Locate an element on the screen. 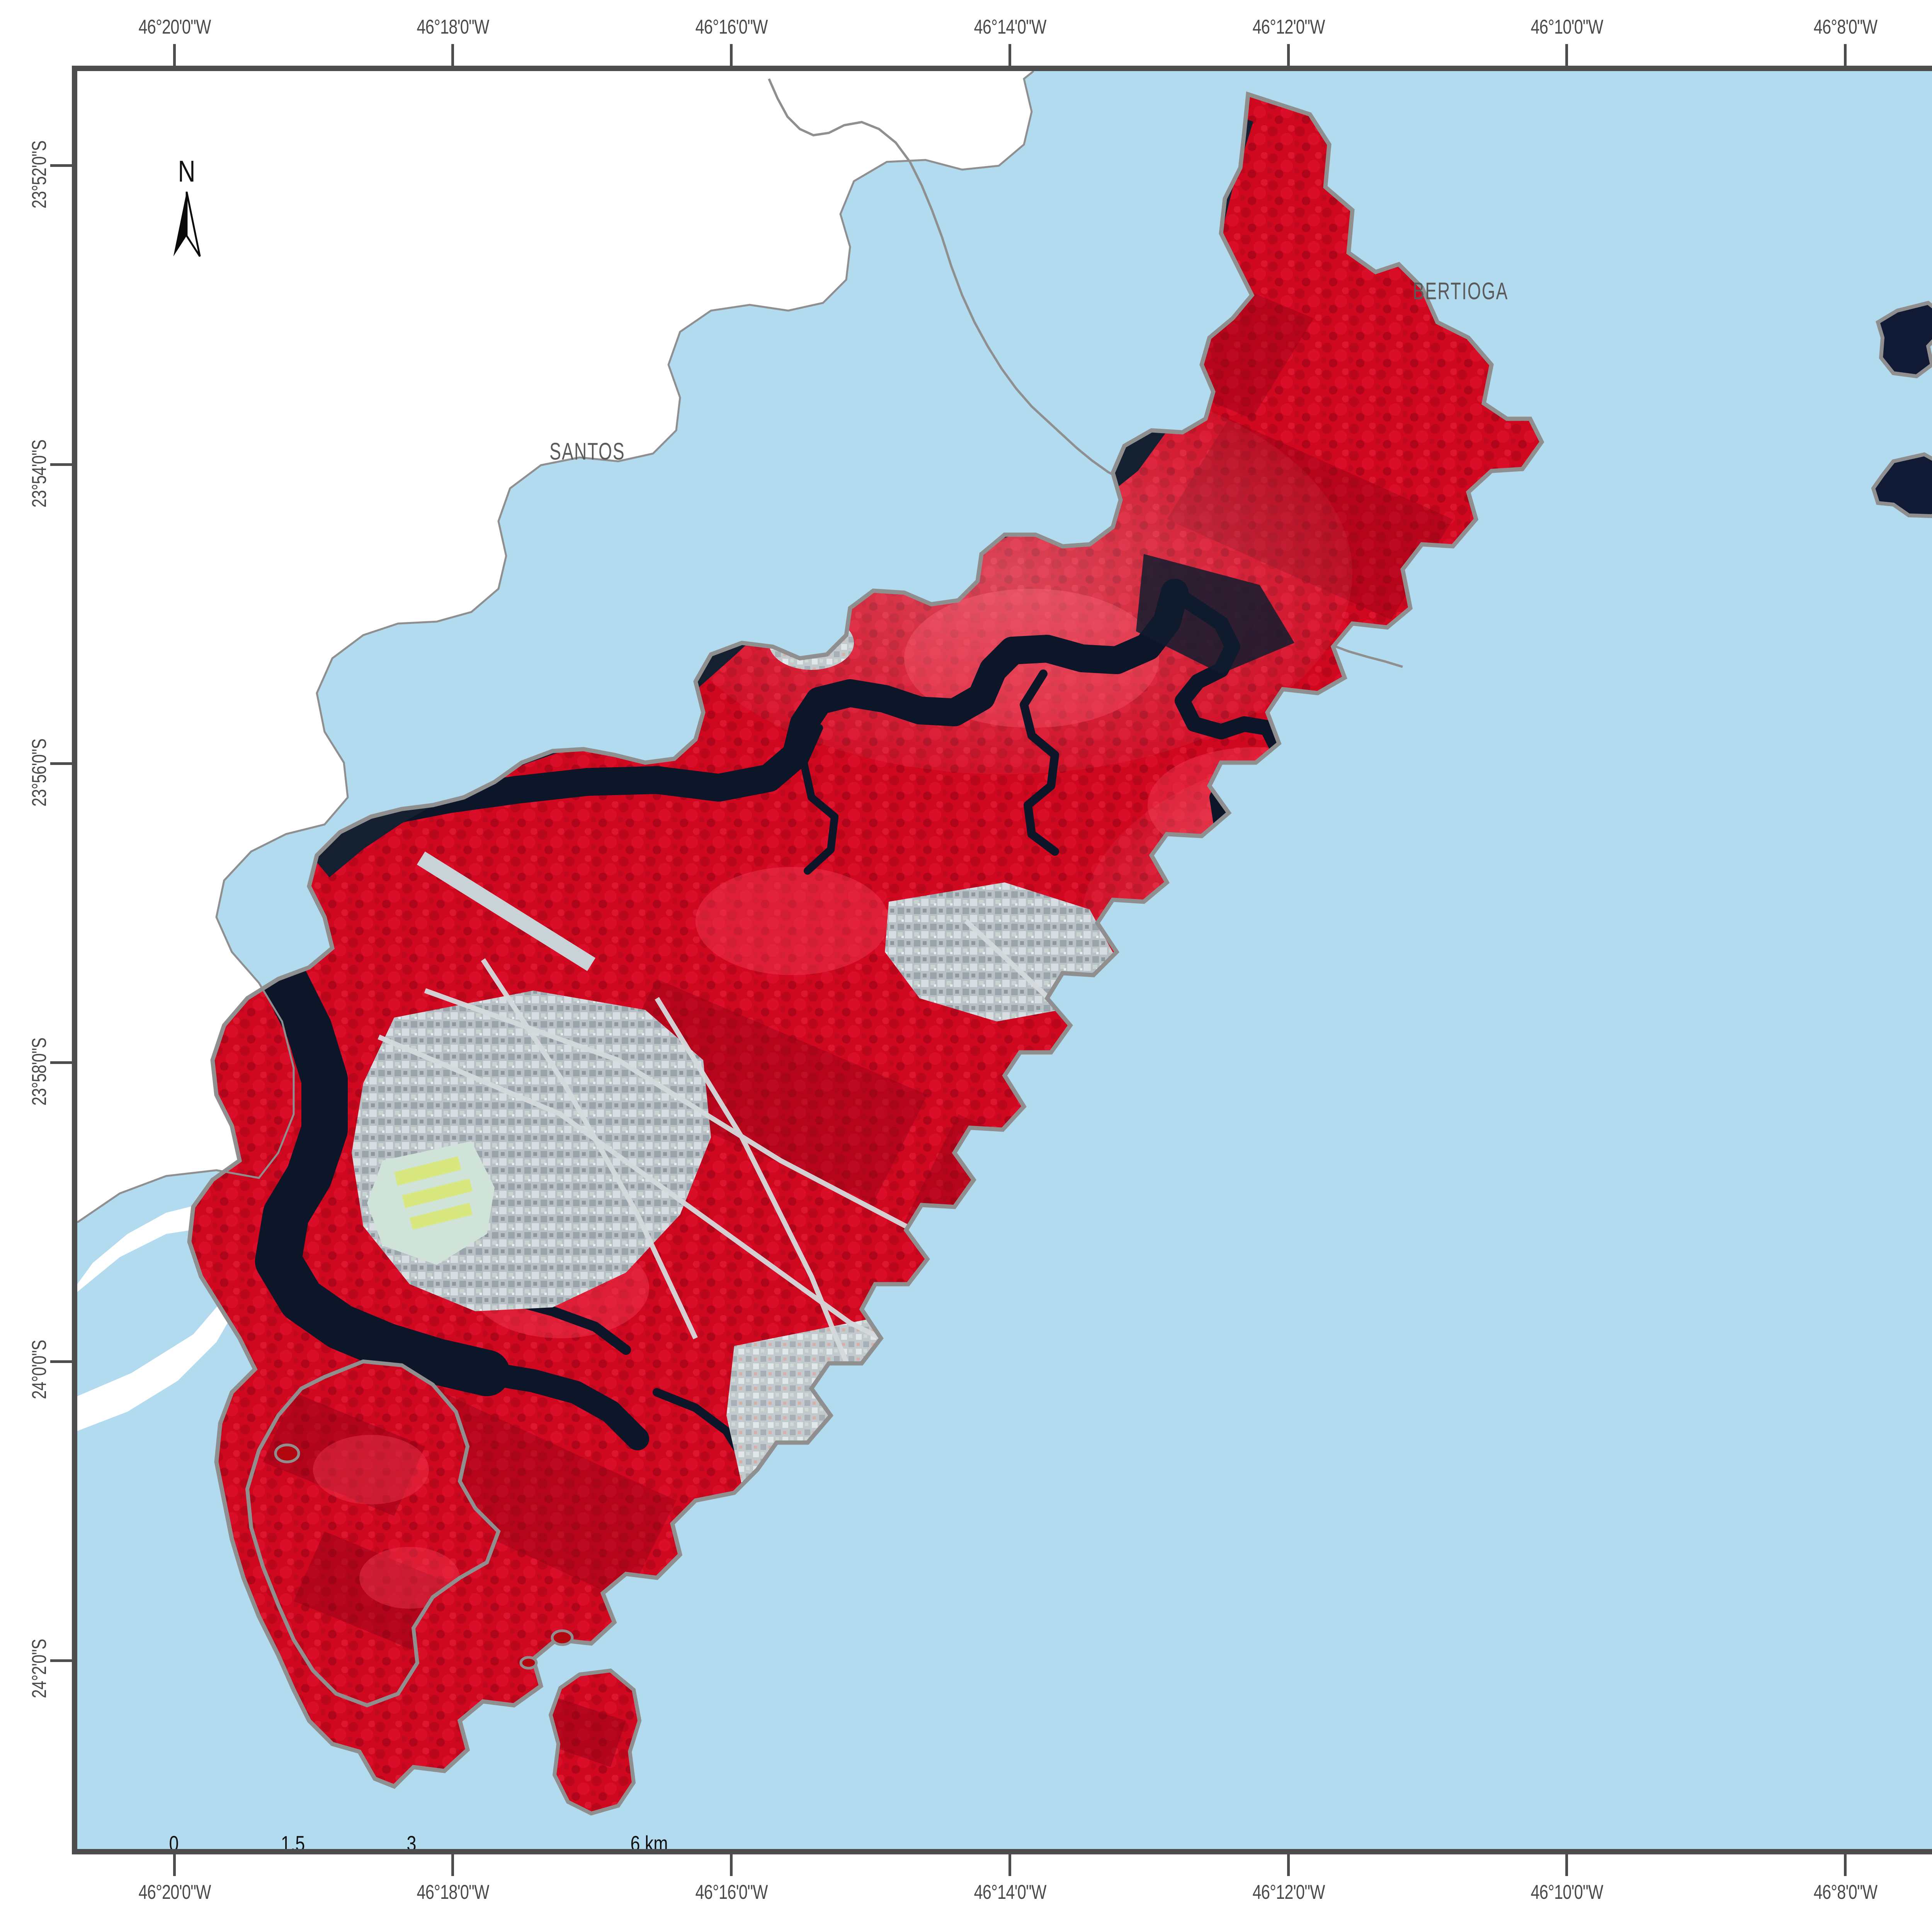 This screenshot has width=1932, height=1917. lon-label-top-3: 46°16'0"W is located at coordinates (731, 27).